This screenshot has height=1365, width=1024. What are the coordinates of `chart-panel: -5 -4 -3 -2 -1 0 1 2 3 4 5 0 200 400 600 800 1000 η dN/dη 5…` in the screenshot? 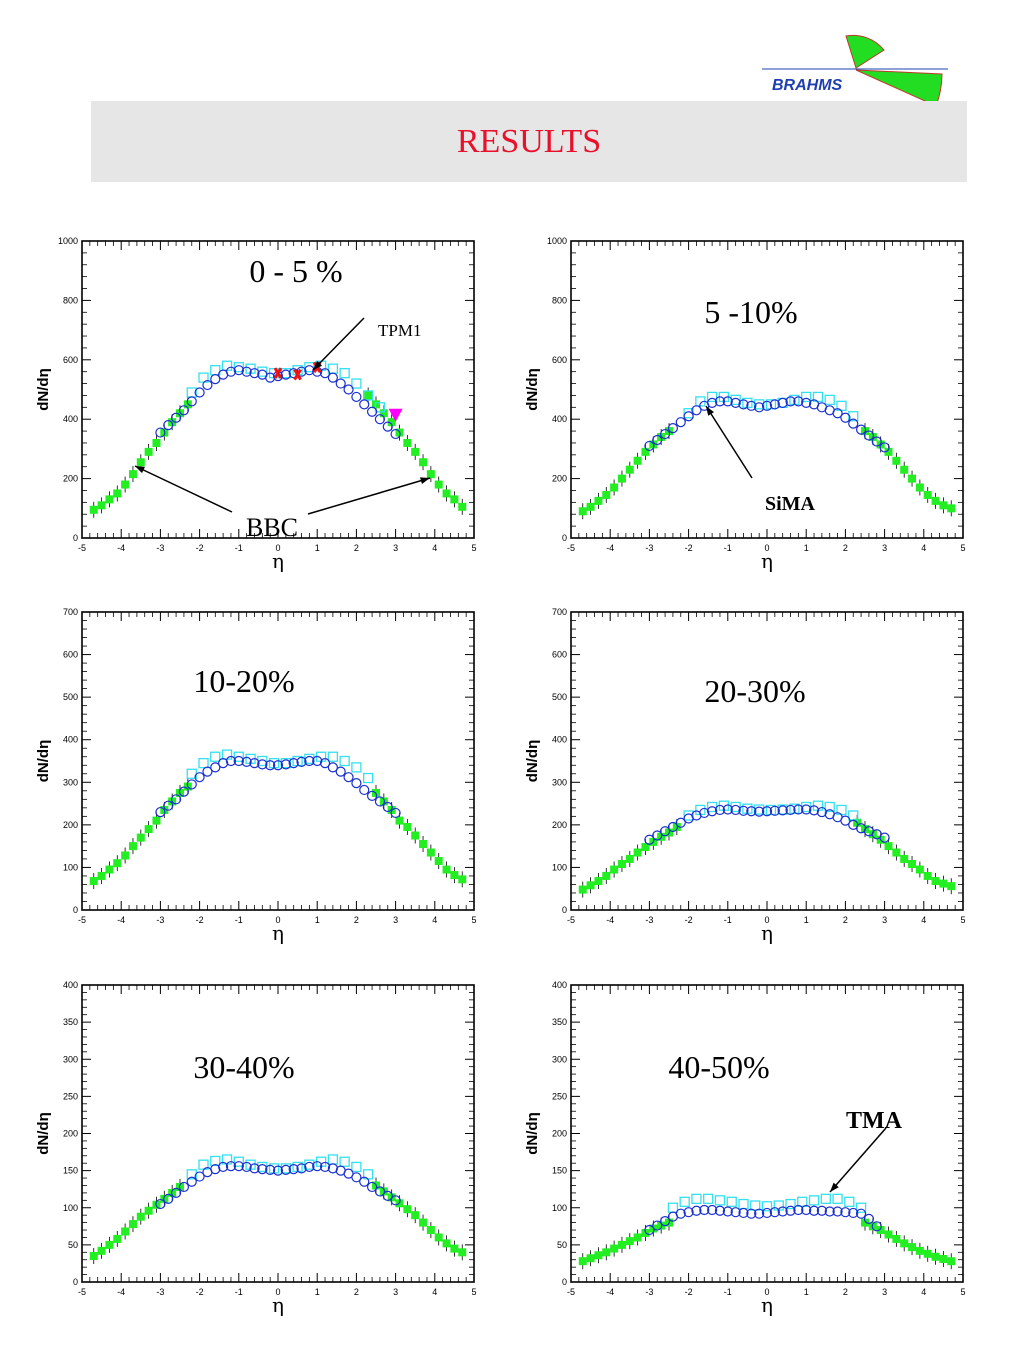 It's located at (745, 404).